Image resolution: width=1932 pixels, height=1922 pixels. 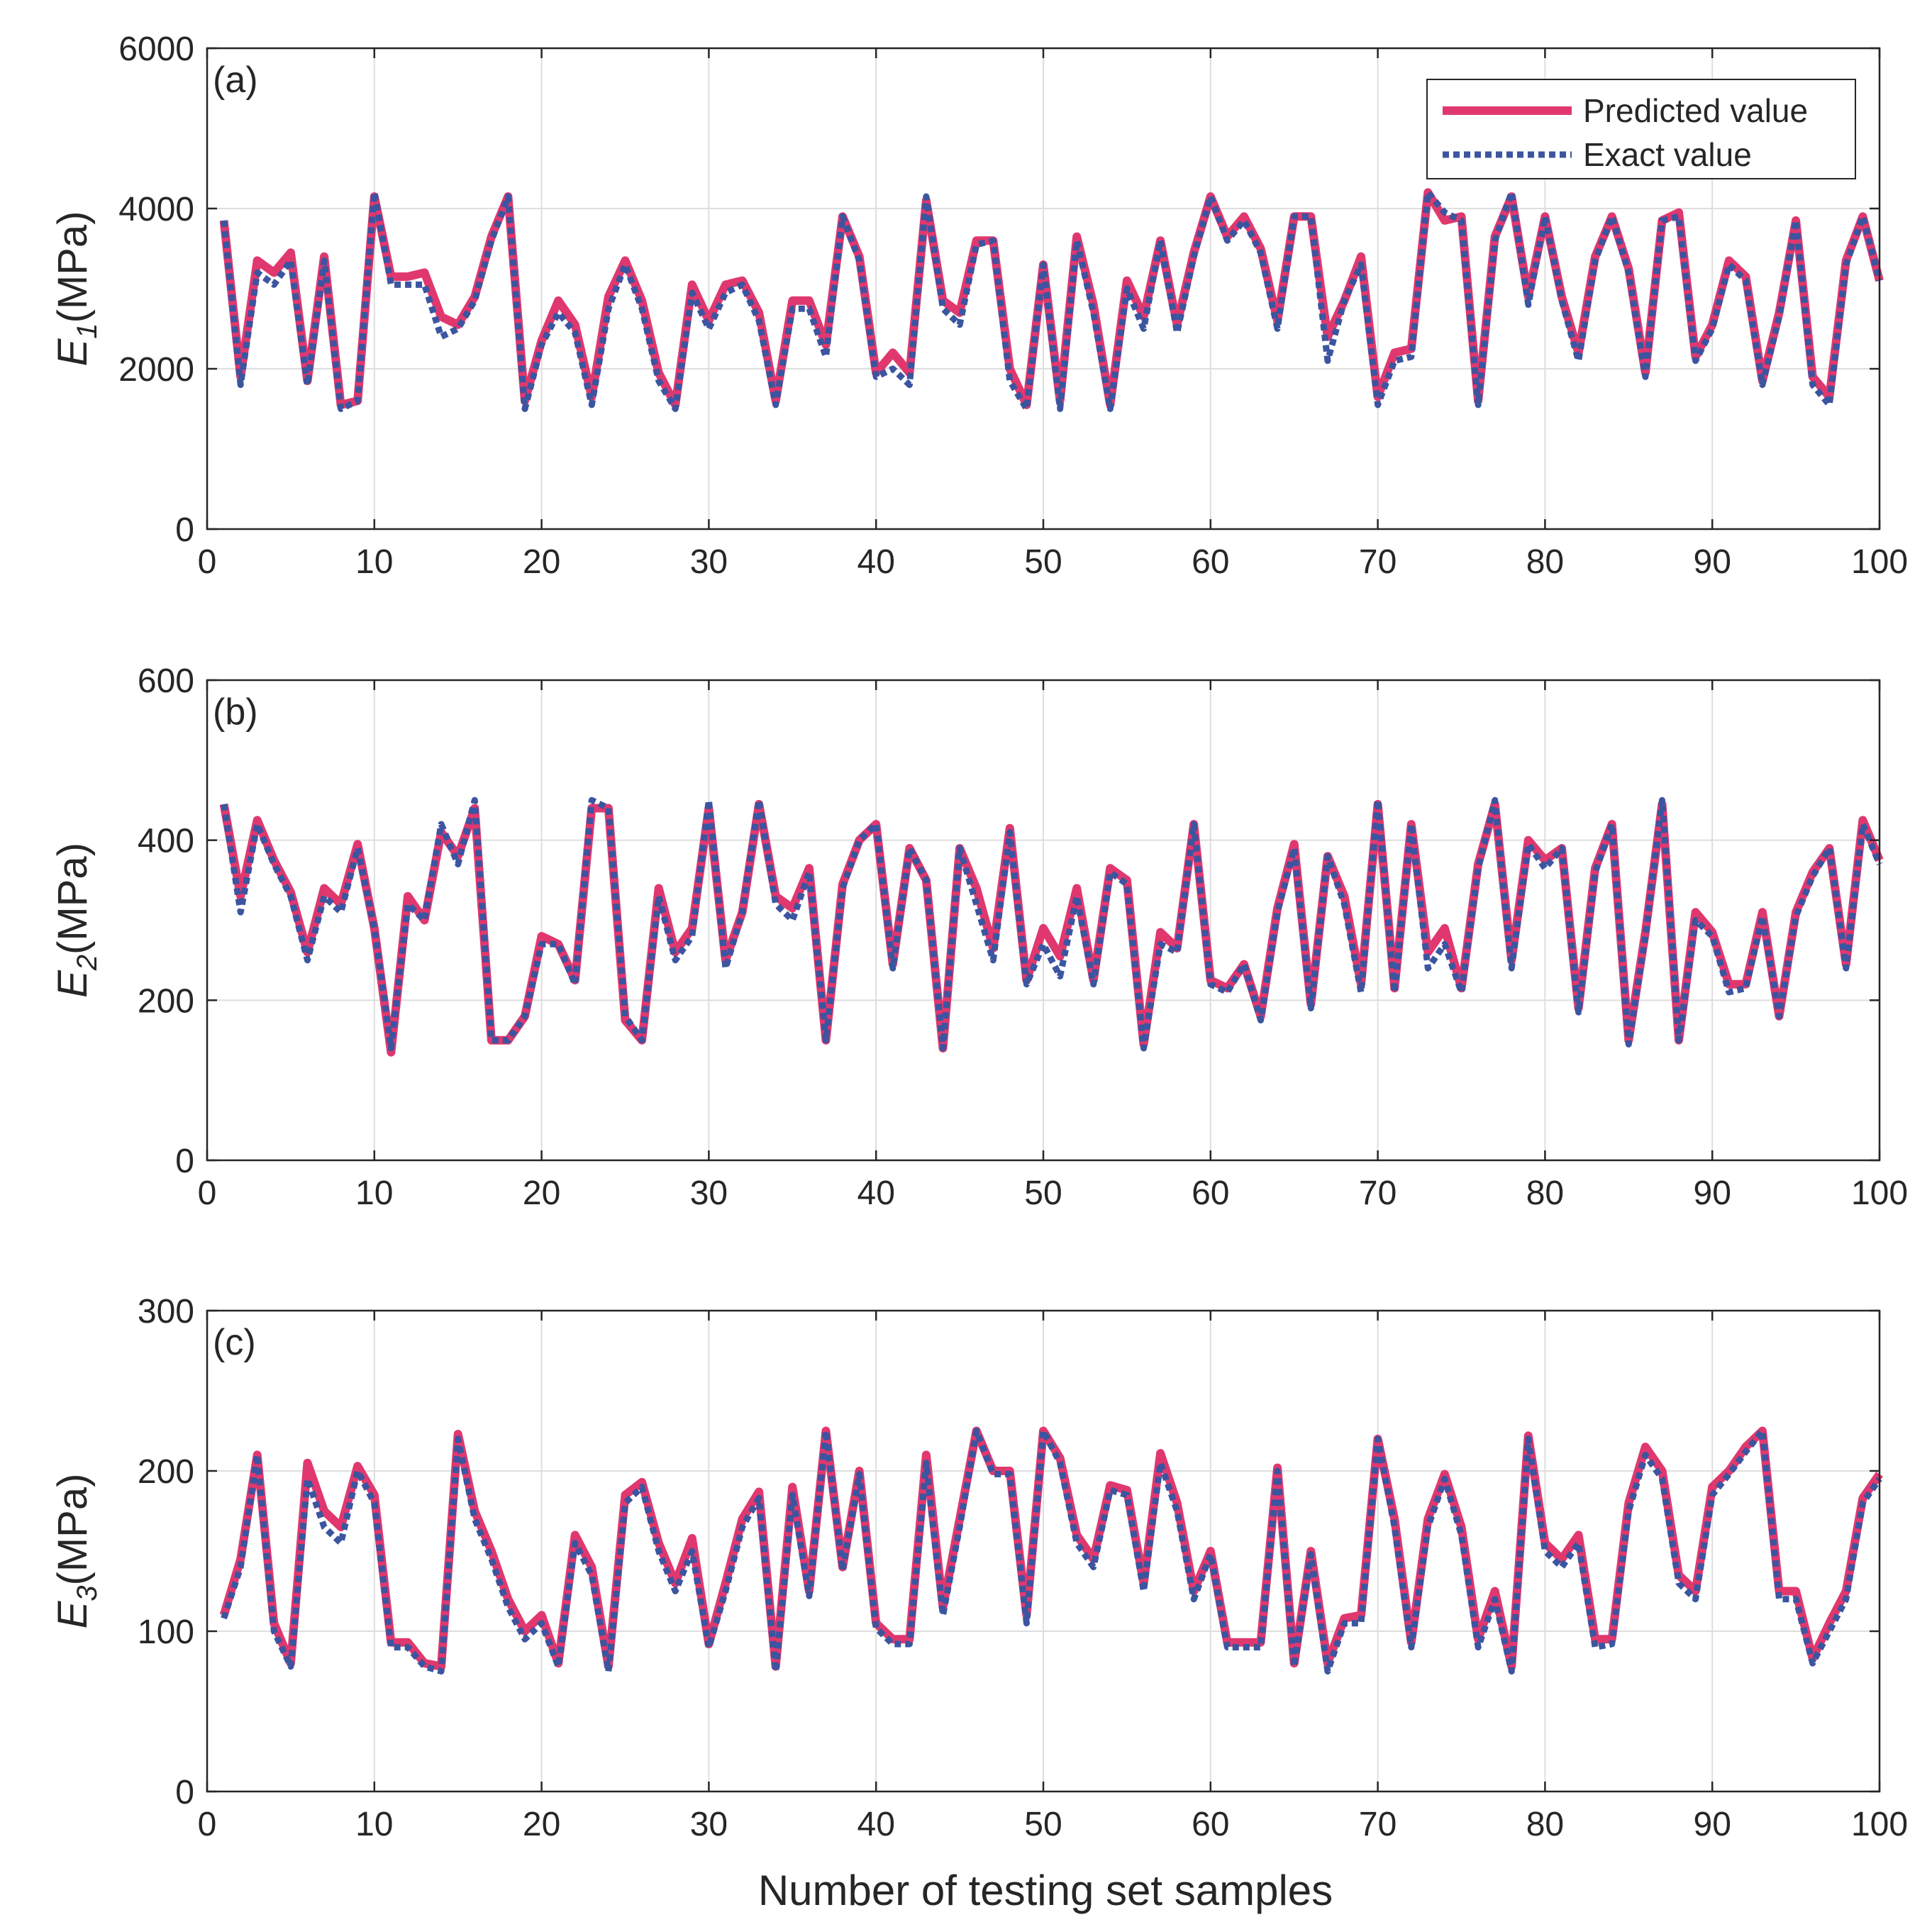 What do you see at coordinates (166, 1632) in the screenshot?
I see `y-tick-label: 100` at bounding box center [166, 1632].